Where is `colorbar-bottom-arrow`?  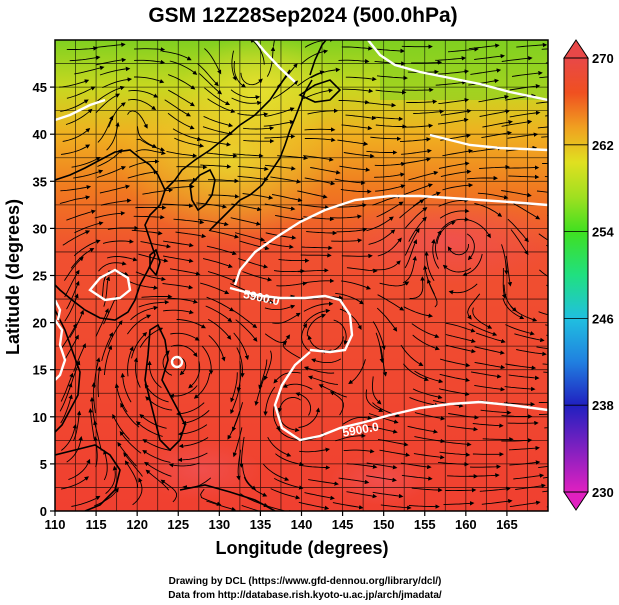
colorbar-bottom-arrow is located at coordinates (576, 501).